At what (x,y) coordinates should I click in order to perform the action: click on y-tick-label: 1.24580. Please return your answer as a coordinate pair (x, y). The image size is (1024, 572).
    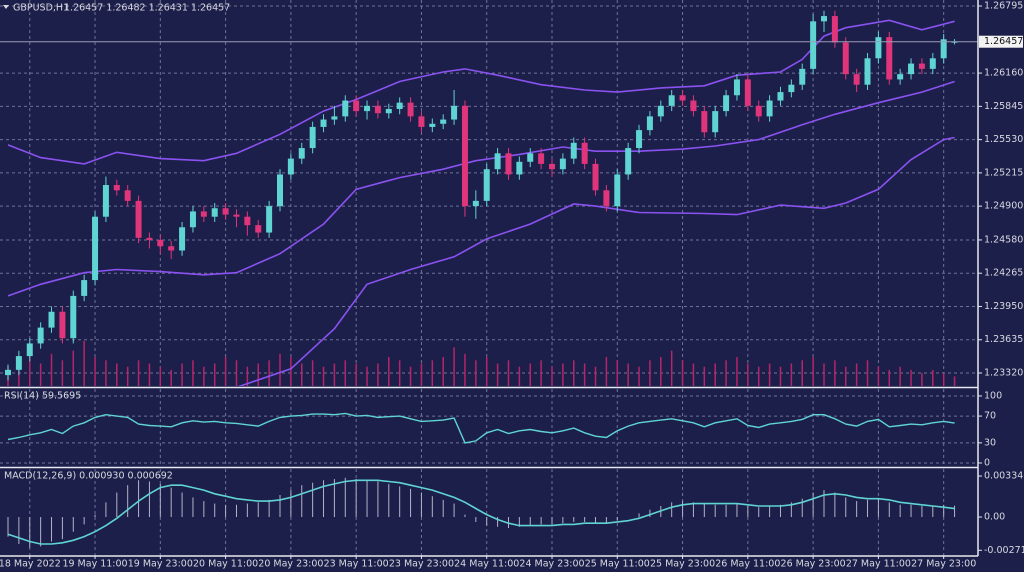
    Looking at the image, I should click on (1003, 239).